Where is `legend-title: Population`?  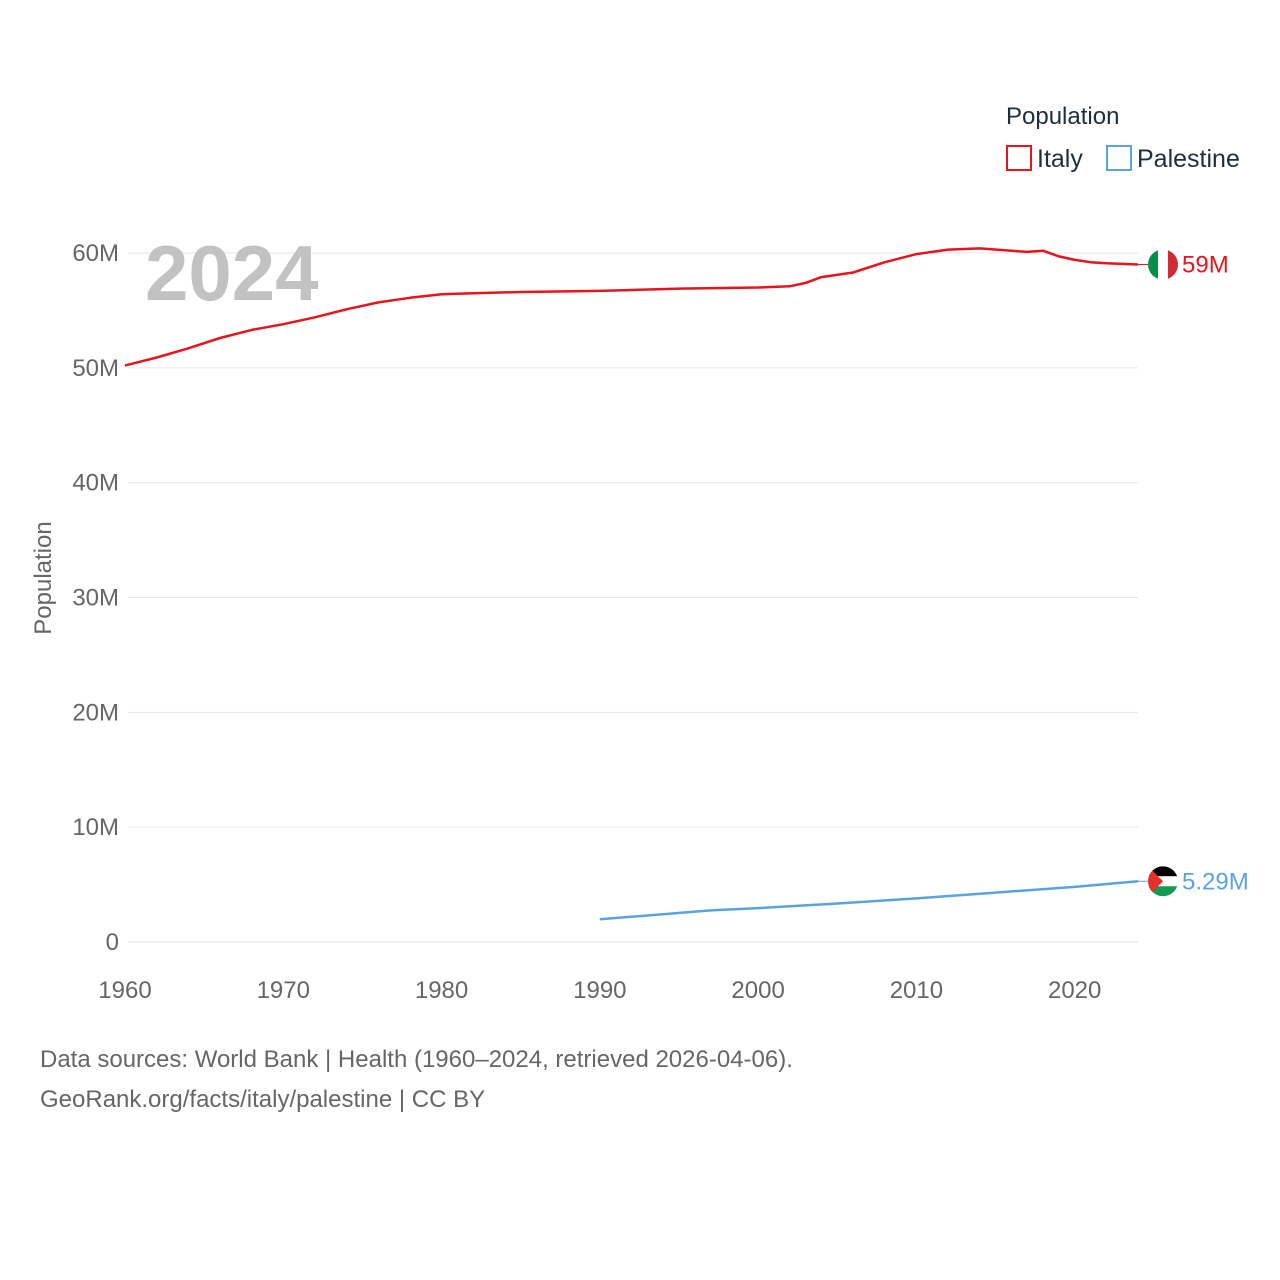 legend-title: Population is located at coordinates (1062, 116).